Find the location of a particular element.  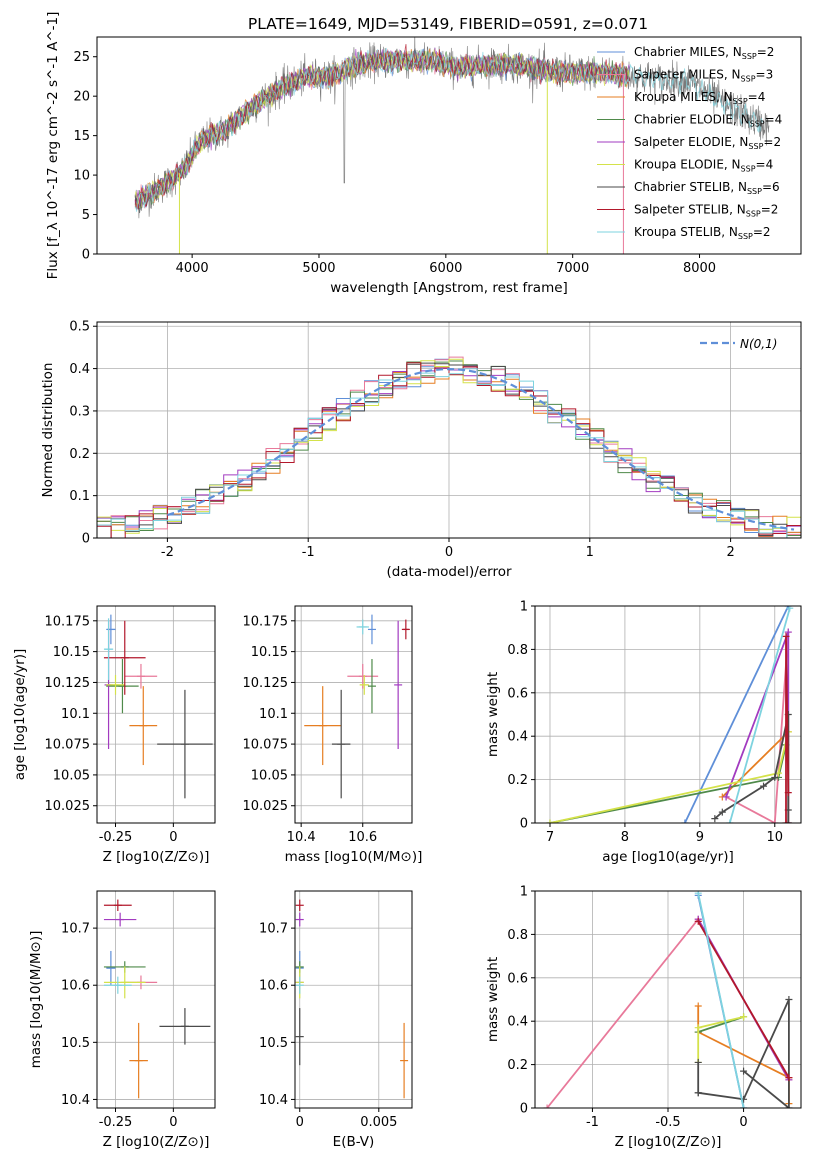

x-tick-label: 4000 is located at coordinates (192, 268).